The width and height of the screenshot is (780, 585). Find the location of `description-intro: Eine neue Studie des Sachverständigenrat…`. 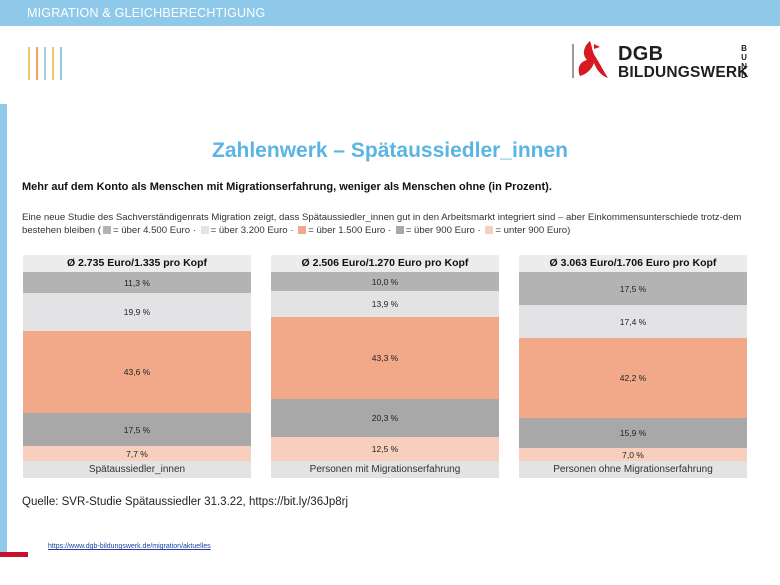

description-intro: Eine neue Studie des Sachverständigenrat… is located at coordinates (382, 224).